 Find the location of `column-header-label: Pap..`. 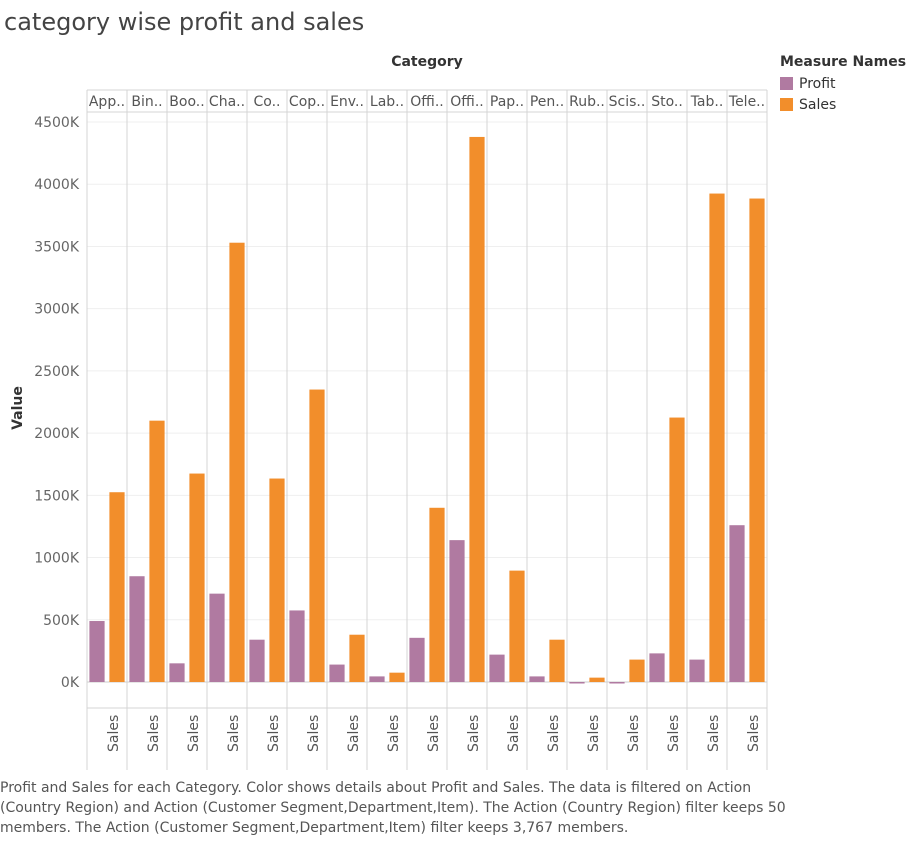

column-header-label: Pap.. is located at coordinates (507, 102).